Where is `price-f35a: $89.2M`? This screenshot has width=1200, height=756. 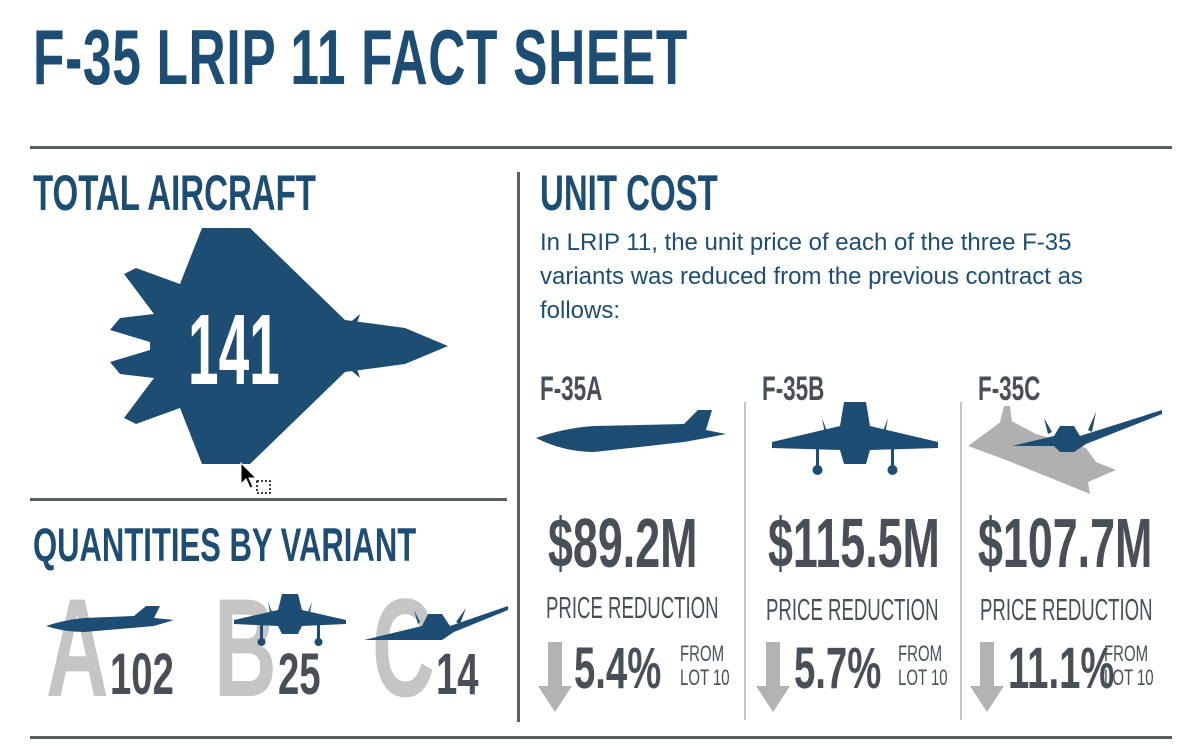 price-f35a: $89.2M is located at coordinates (623, 543).